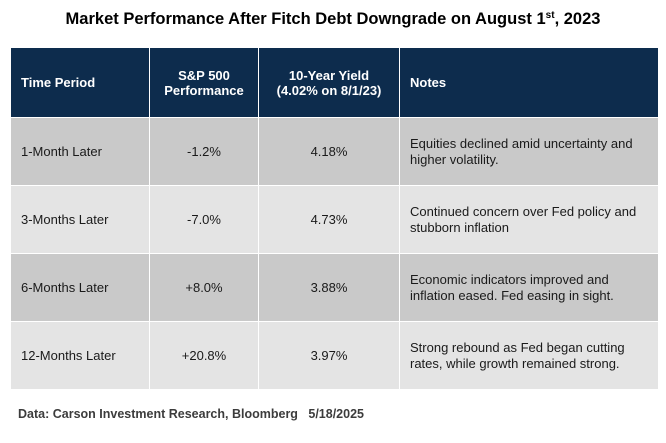 This screenshot has width=666, height=443. I want to click on cell-period: 3-Months Later, so click(80, 220).